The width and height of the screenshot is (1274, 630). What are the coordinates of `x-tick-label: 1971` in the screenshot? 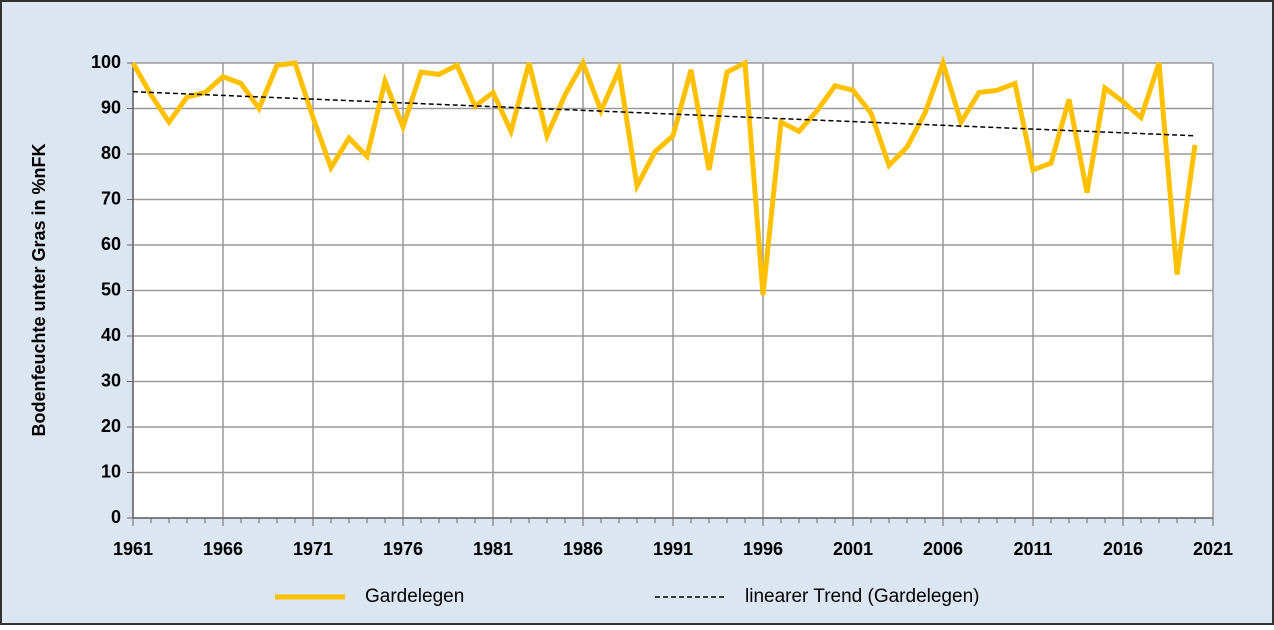 It's located at (313, 549).